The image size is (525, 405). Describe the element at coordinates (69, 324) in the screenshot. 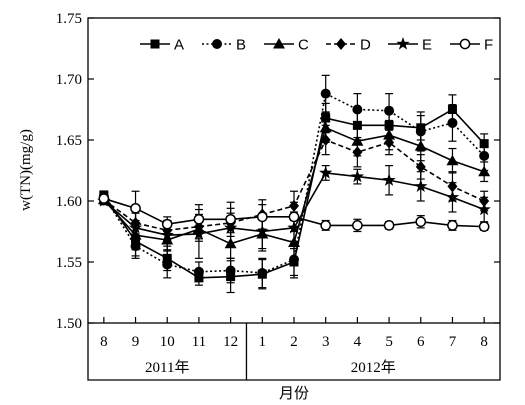

I see `y-tick-label: 1.50` at that location.